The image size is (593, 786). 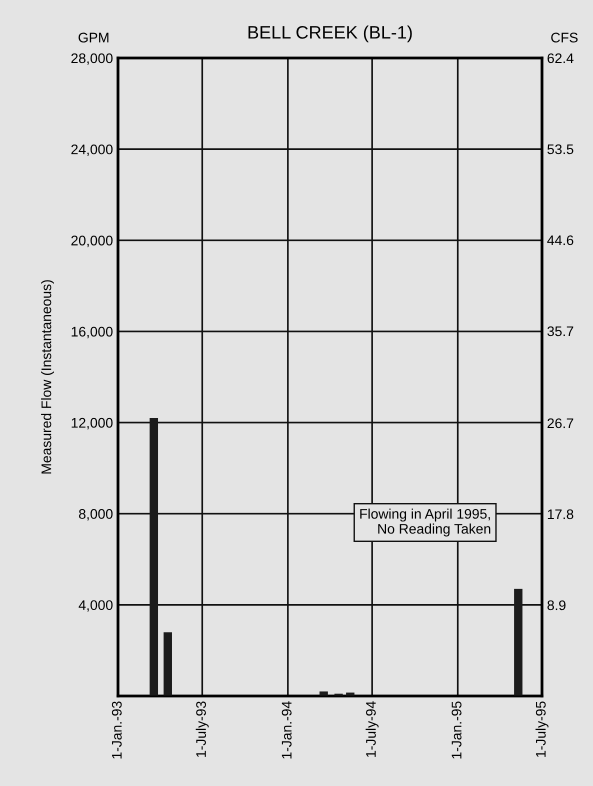 What do you see at coordinates (92, 150) in the screenshot?
I see `y-tick-label: 24,000` at bounding box center [92, 150].